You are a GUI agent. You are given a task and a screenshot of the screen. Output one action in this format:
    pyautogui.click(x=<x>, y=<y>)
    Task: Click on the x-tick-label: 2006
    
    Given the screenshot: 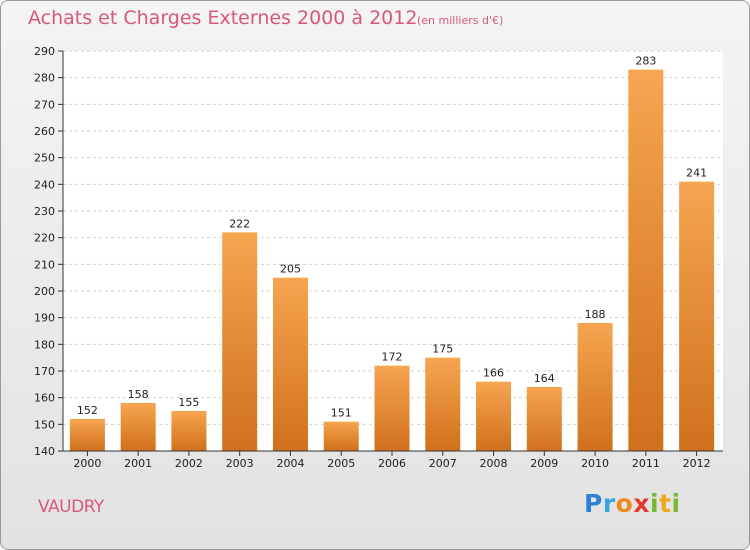 What is the action you would take?
    pyautogui.click(x=392, y=463)
    